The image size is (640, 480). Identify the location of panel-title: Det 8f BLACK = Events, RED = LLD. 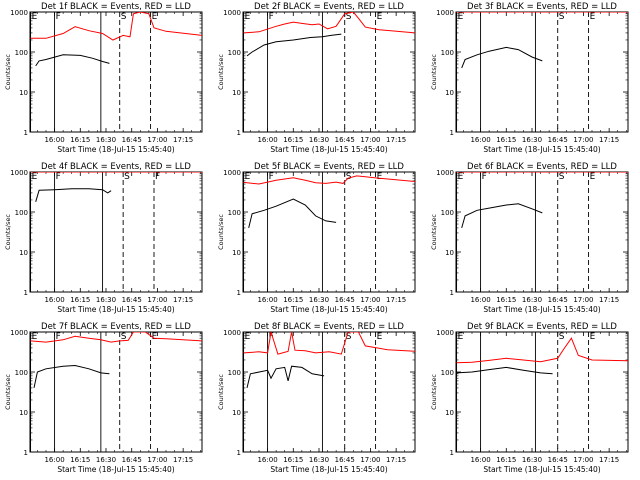
(329, 327).